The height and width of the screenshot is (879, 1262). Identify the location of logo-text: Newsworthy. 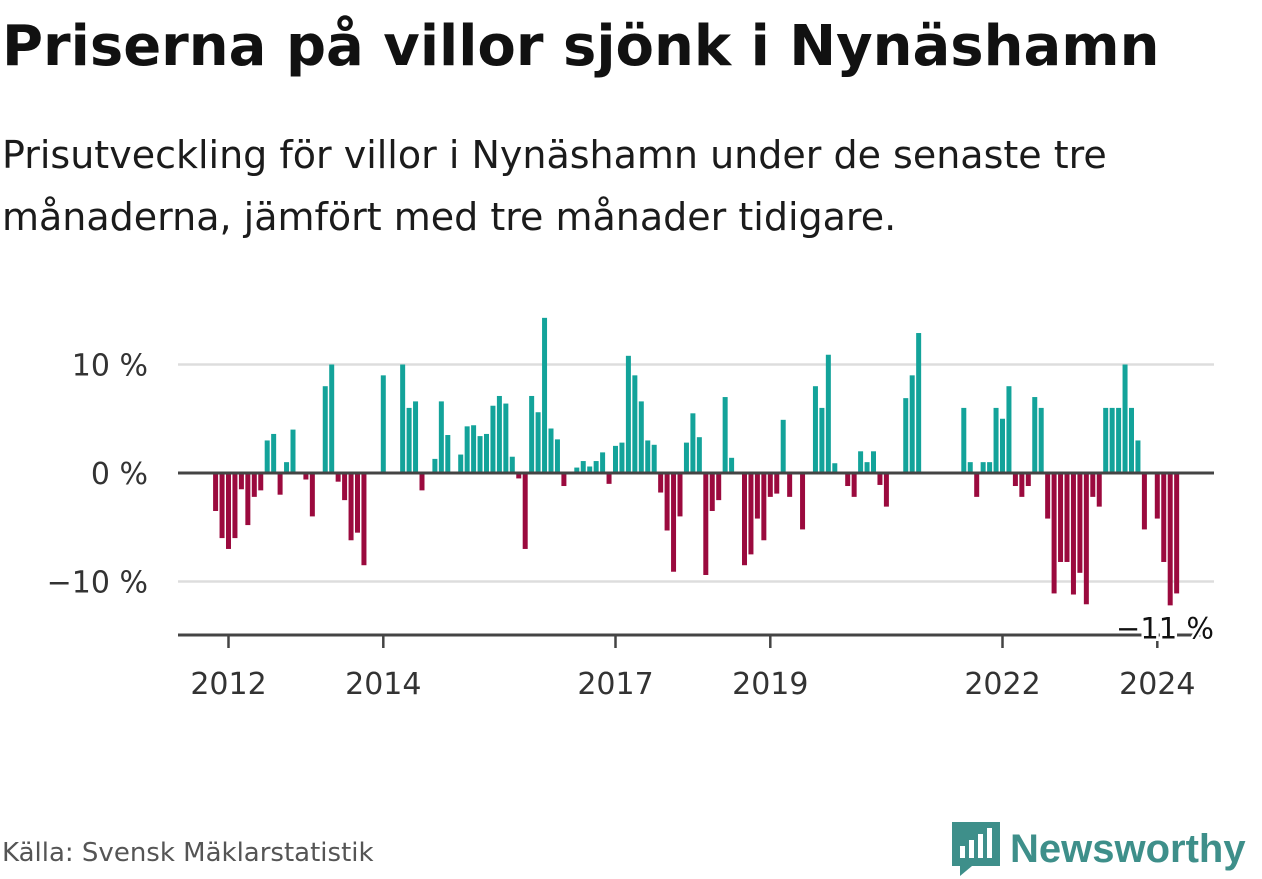
(1128, 848).